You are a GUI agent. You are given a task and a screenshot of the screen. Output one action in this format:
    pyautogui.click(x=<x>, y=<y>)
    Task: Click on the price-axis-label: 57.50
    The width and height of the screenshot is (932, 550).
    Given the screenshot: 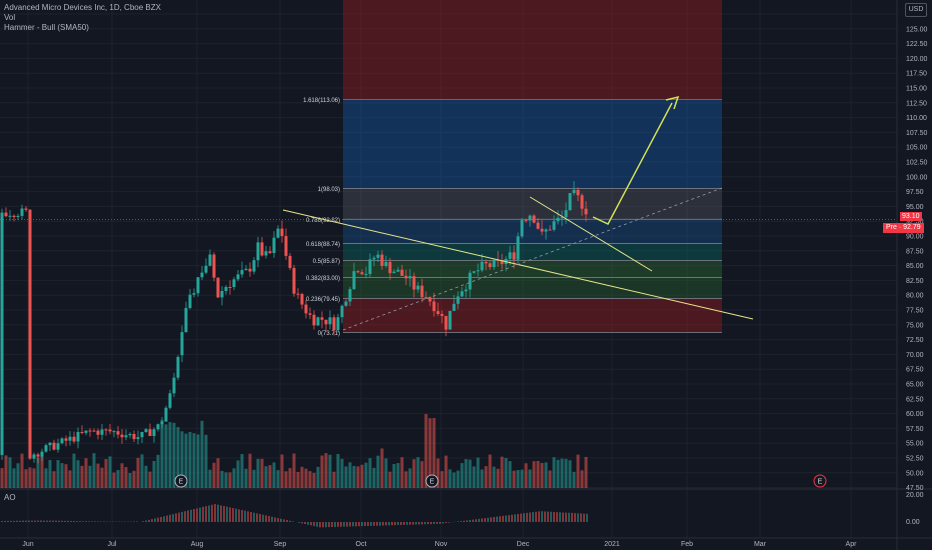 What is the action you would take?
    pyautogui.click(x=915, y=429)
    